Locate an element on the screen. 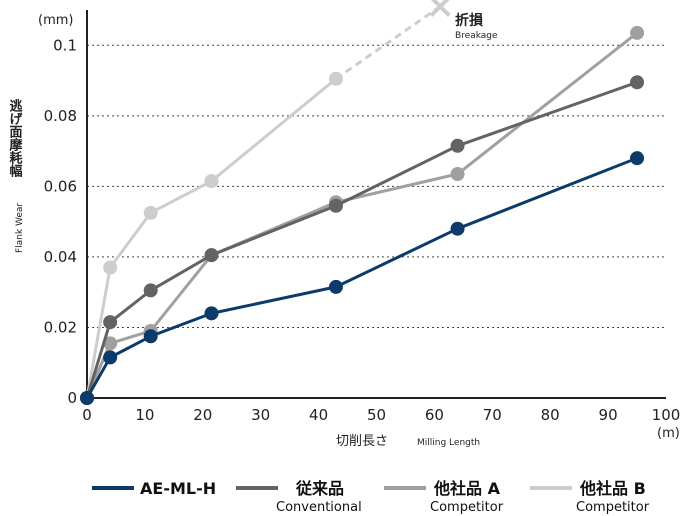 The height and width of the screenshot is (516, 688). y-unit-label: (mm) is located at coordinates (55, 20).